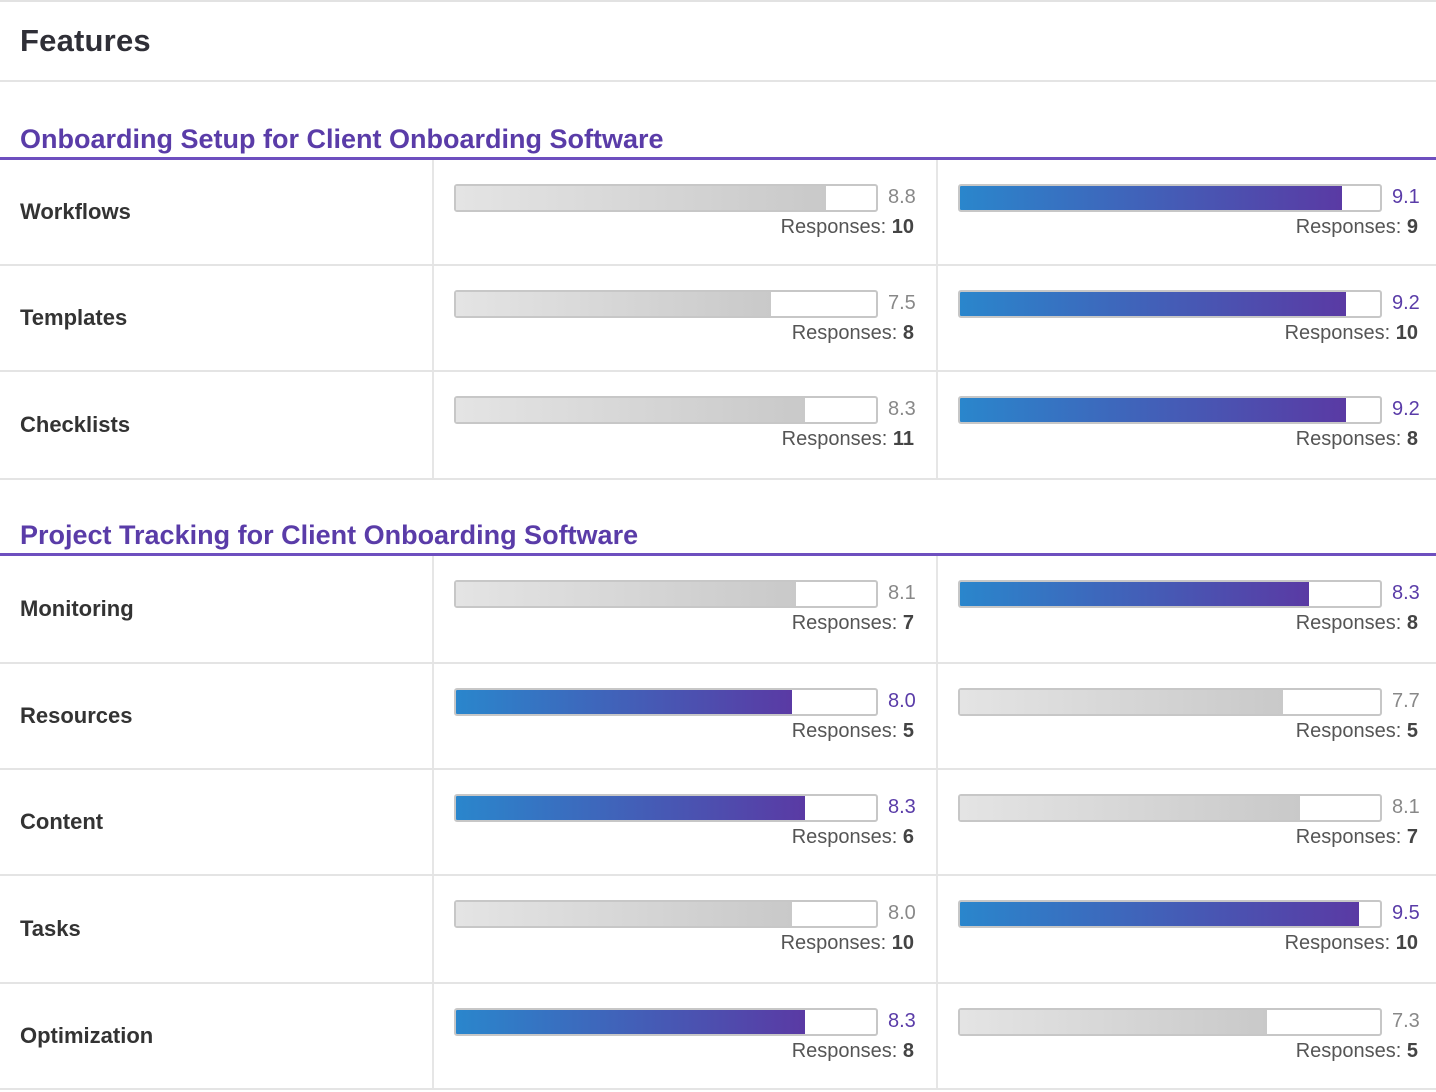 The image size is (1436, 1092). What do you see at coordinates (853, 837) in the screenshot?
I see `responses-count: Responses: 6` at bounding box center [853, 837].